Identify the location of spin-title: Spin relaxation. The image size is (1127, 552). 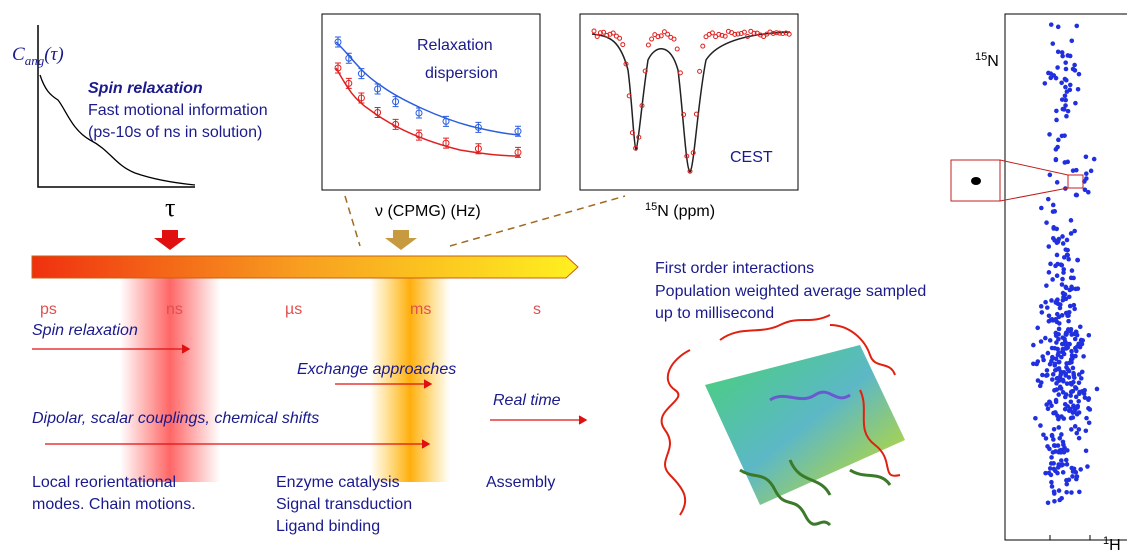
(145, 88).